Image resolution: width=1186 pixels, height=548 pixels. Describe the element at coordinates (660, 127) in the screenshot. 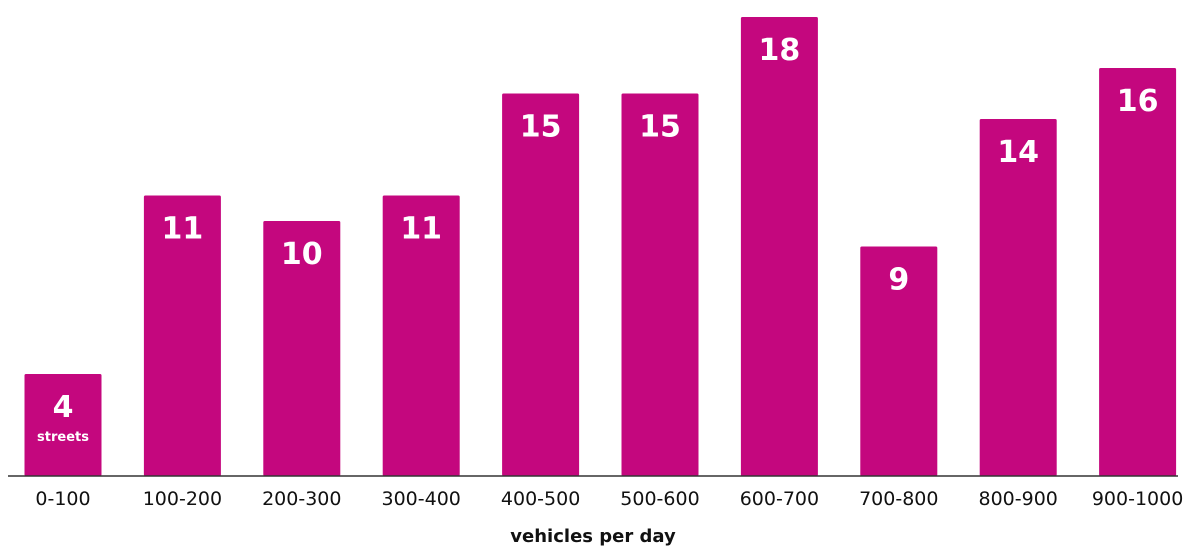

I see `value-label-500-600: 15` at that location.